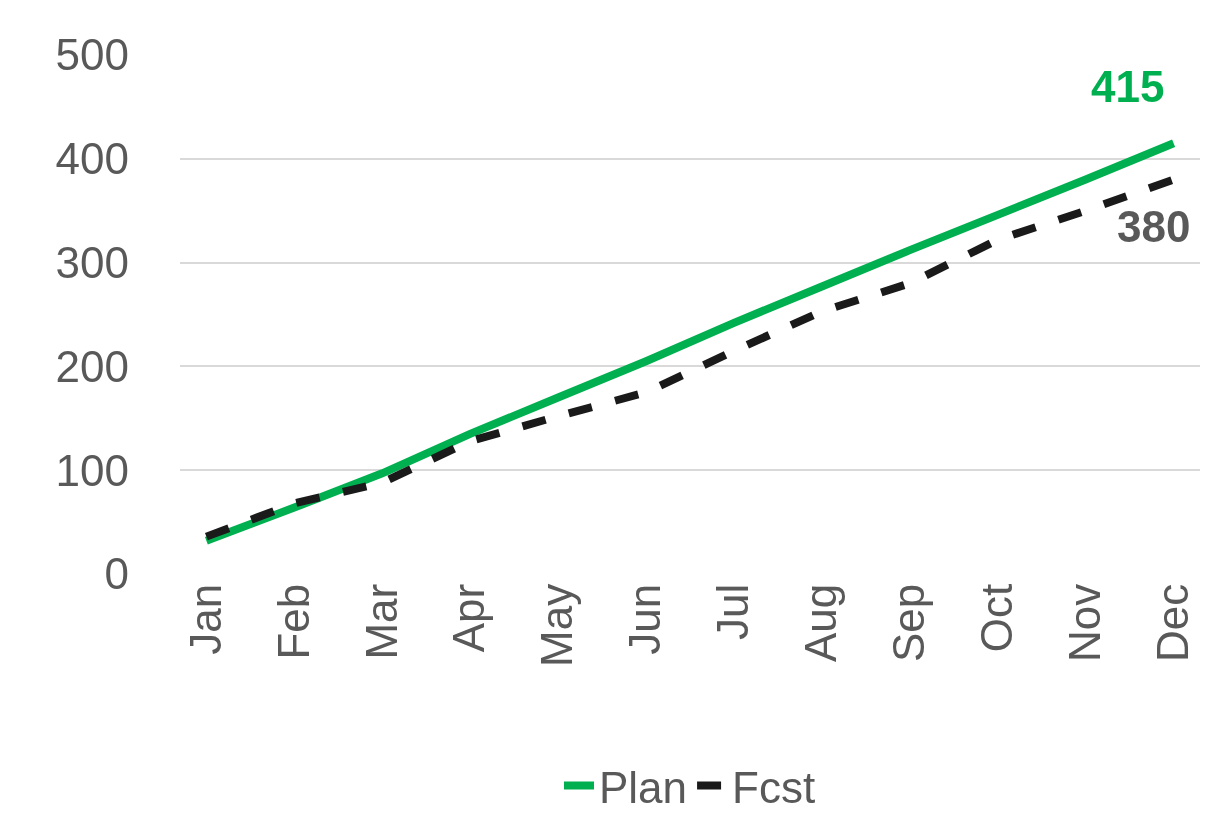  Describe the element at coordinates (92, 55) in the screenshot. I see `y-tick-label: 500` at that location.